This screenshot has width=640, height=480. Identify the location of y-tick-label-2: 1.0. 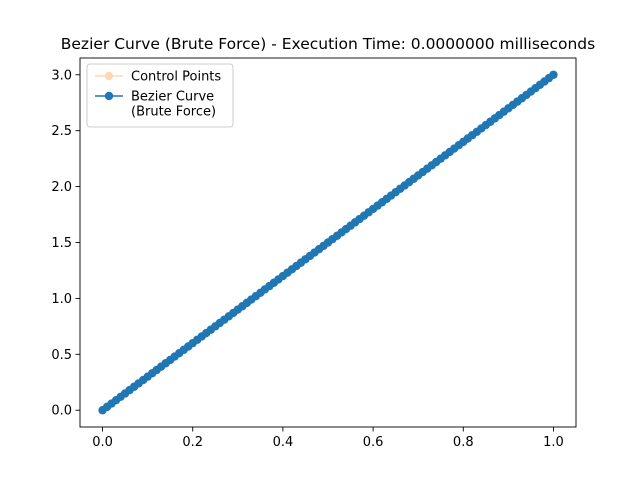
(61, 299).